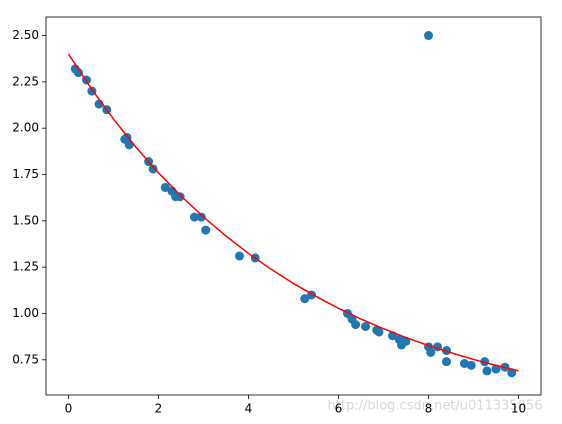 The height and width of the screenshot is (424, 562). Describe the element at coordinates (339, 409) in the screenshot. I see `x-tick-label: 6` at that location.